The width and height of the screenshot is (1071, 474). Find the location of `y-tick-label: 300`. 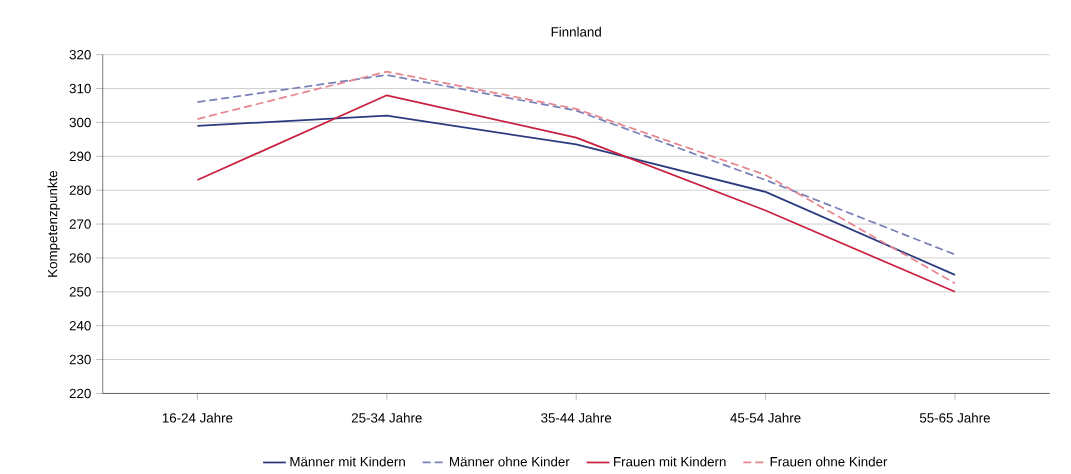

y-tick-label: 300 is located at coordinates (80, 122).